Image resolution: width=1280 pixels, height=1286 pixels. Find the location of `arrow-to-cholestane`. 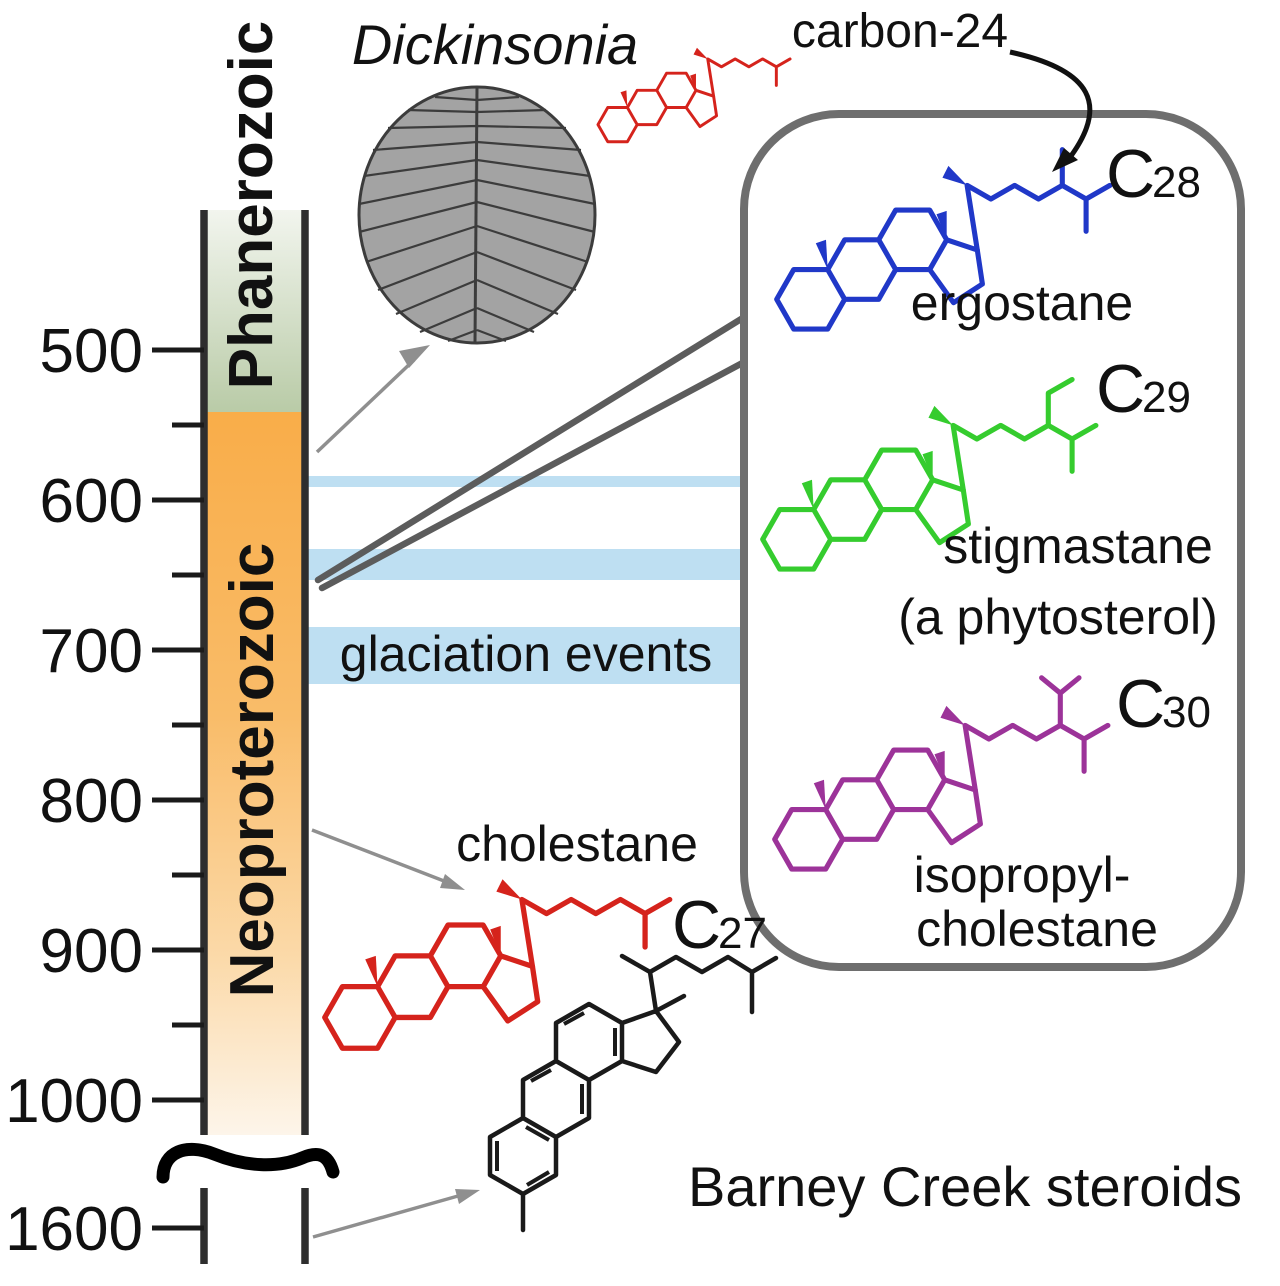

arrow-to-cholestane is located at coordinates (388, 859).